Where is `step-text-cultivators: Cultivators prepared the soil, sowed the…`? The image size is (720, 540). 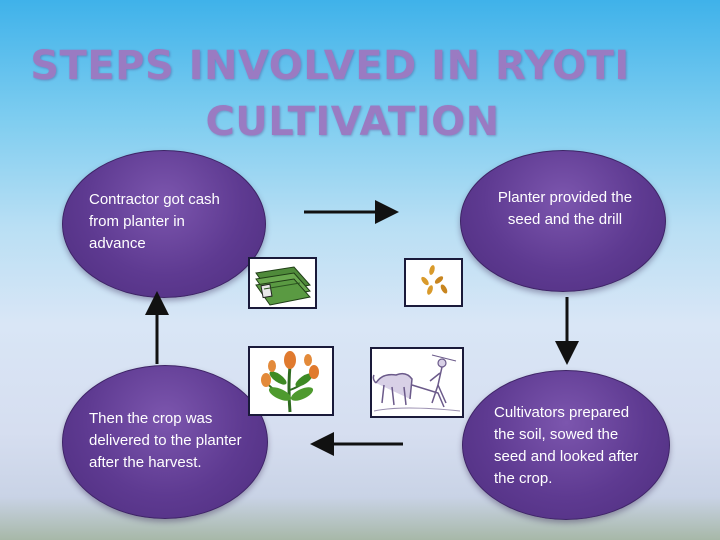
step-text-cultivators: Cultivators prepared the soil, sowed the… is located at coordinates (566, 445).